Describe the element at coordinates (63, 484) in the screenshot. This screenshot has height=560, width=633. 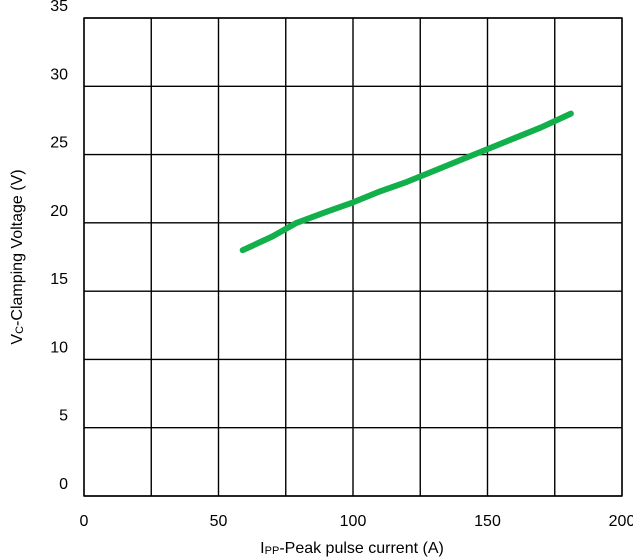
I see `y-tick-label: 0` at that location.